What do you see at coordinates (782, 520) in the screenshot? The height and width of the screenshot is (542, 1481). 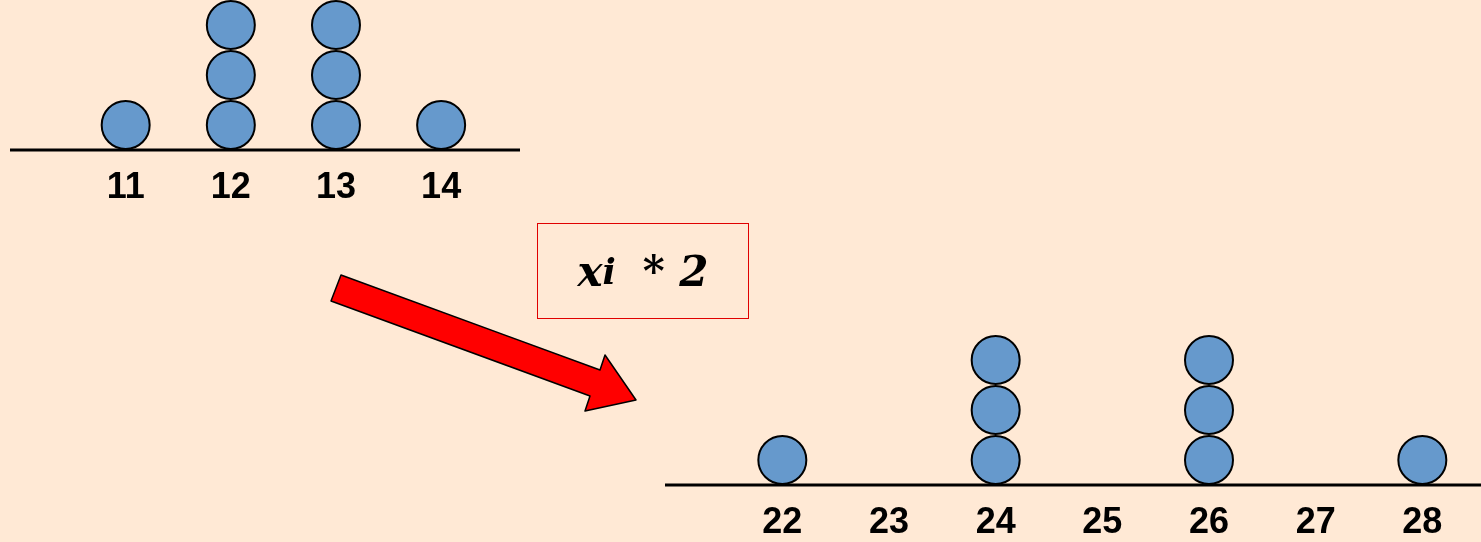 I see `x-tick-label: 22` at bounding box center [782, 520].